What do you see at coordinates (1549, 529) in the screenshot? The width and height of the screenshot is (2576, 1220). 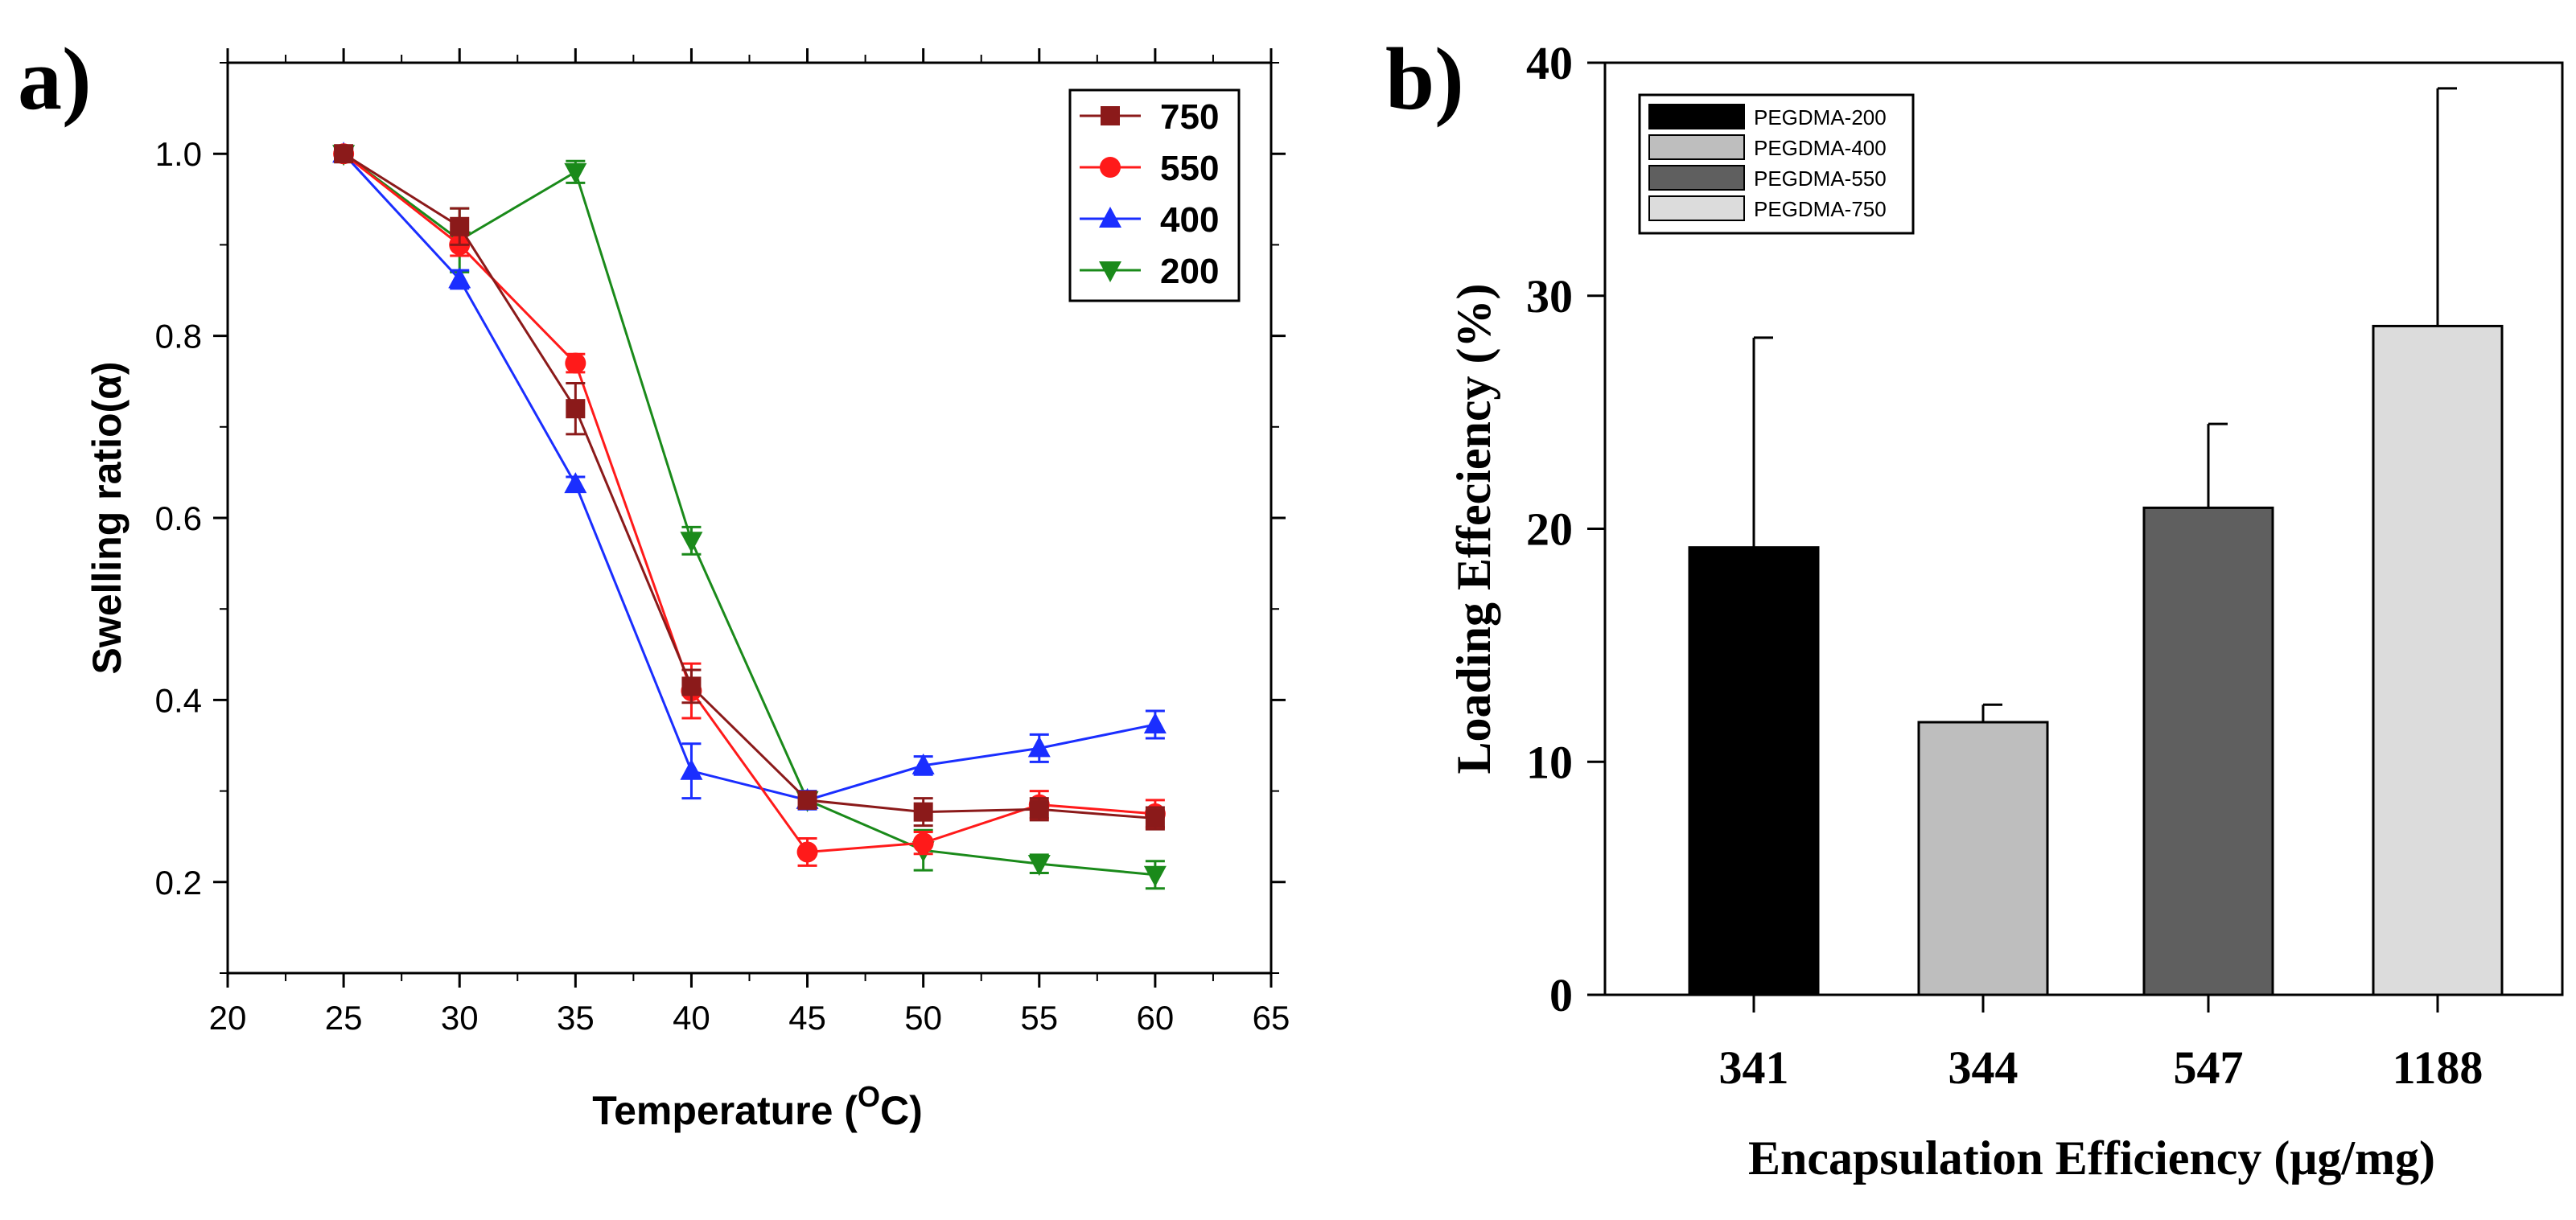 I see `y-tick-label: 20` at bounding box center [1549, 529].